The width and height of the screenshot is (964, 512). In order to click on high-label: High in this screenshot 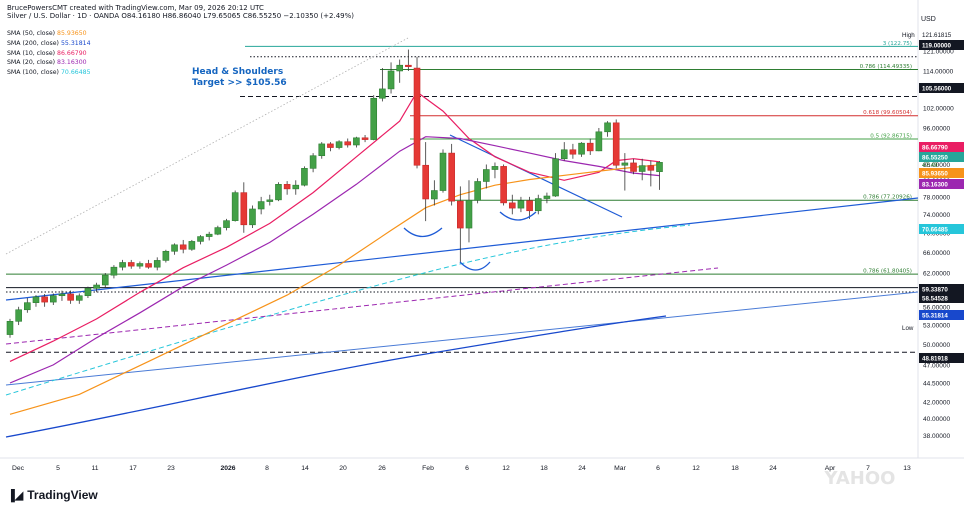, I will do `click(908, 35)`.